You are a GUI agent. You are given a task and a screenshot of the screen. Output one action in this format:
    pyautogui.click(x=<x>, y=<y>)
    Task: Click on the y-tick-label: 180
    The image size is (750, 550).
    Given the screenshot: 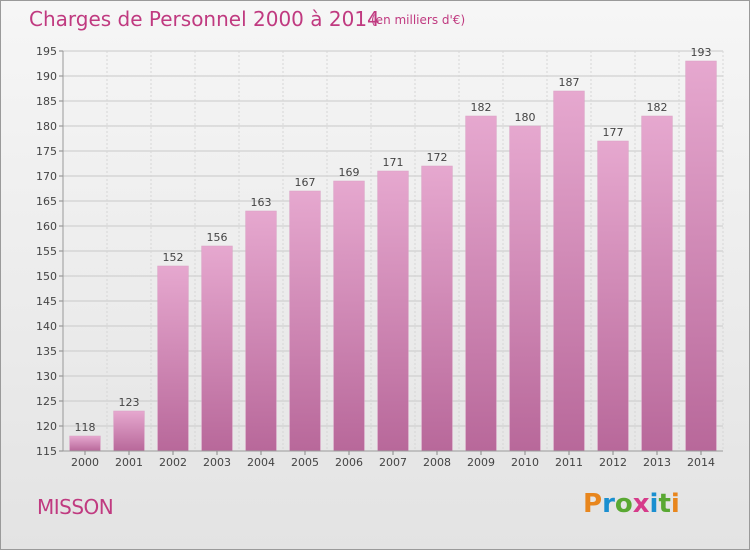 What is the action you would take?
    pyautogui.click(x=46, y=126)
    